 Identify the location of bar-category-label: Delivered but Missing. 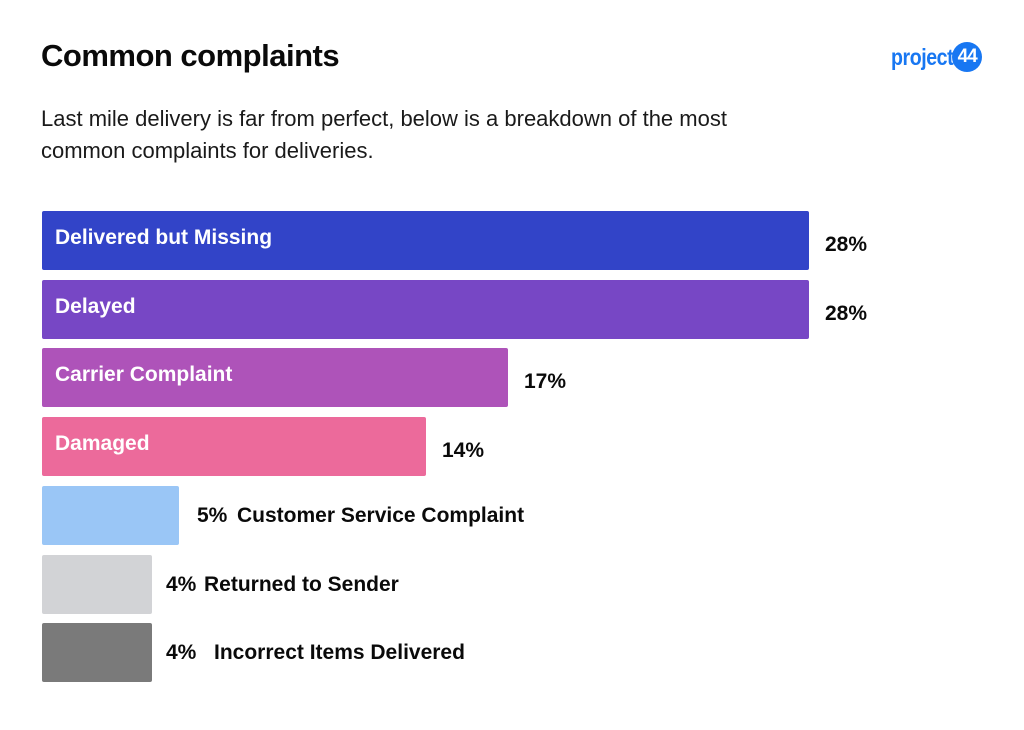
(164, 237).